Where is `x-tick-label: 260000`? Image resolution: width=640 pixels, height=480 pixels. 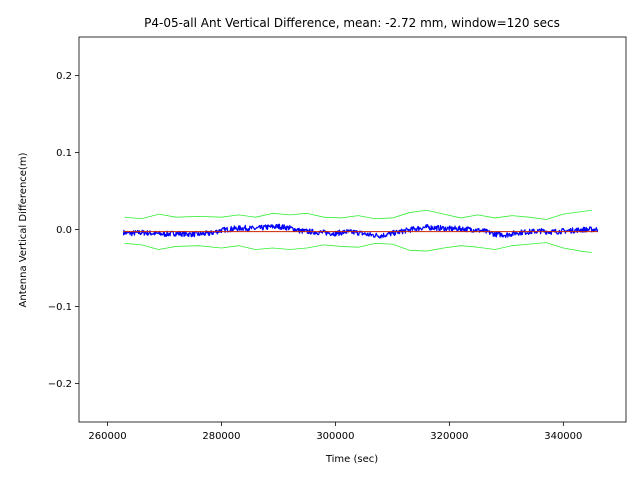
x-tick-label: 260000 is located at coordinates (107, 436).